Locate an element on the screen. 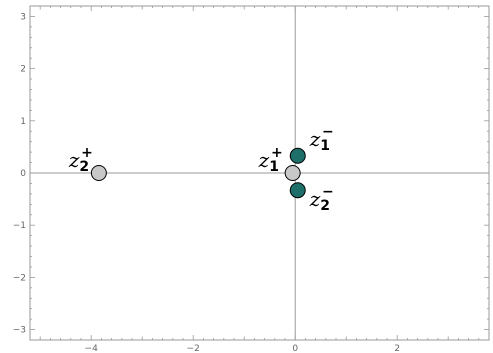  y-tick-label: −2 is located at coordinates (19, 278).